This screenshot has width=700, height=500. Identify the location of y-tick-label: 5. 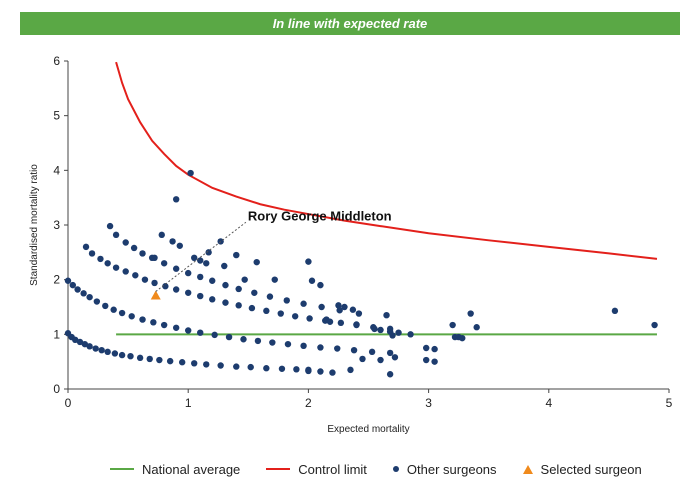
(56, 116).